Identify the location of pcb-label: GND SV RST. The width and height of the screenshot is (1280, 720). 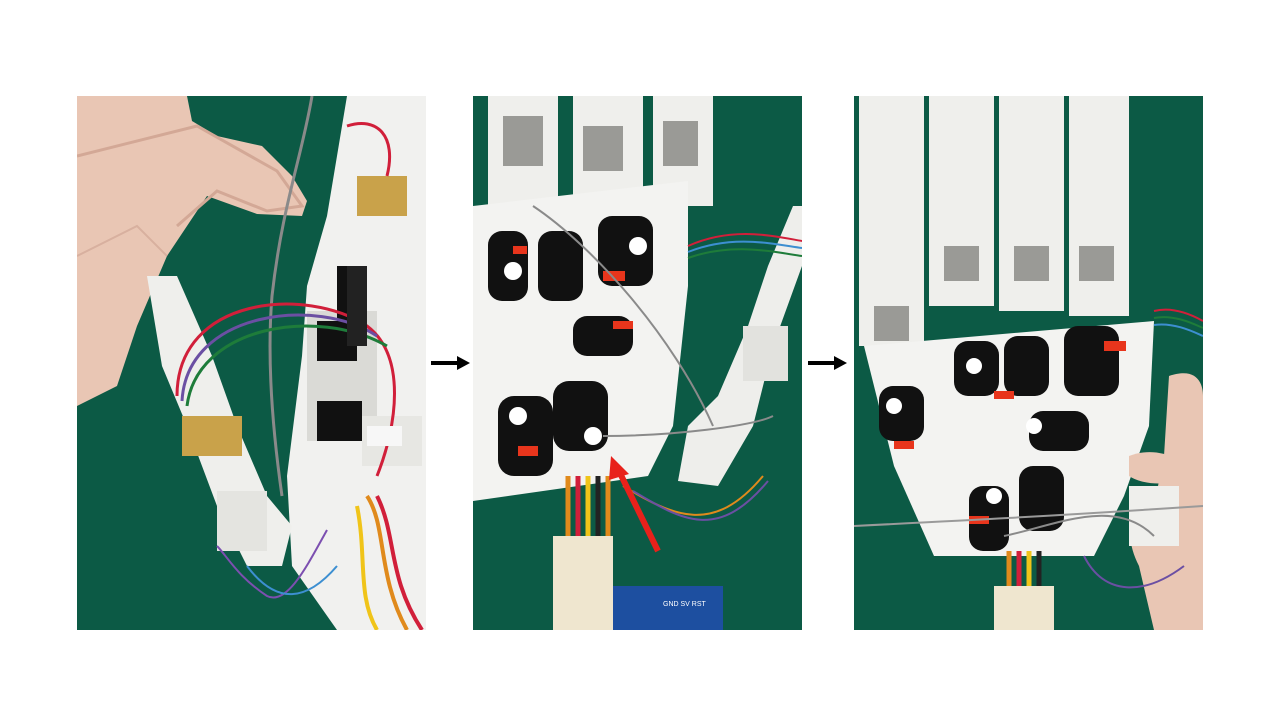
(685, 604).